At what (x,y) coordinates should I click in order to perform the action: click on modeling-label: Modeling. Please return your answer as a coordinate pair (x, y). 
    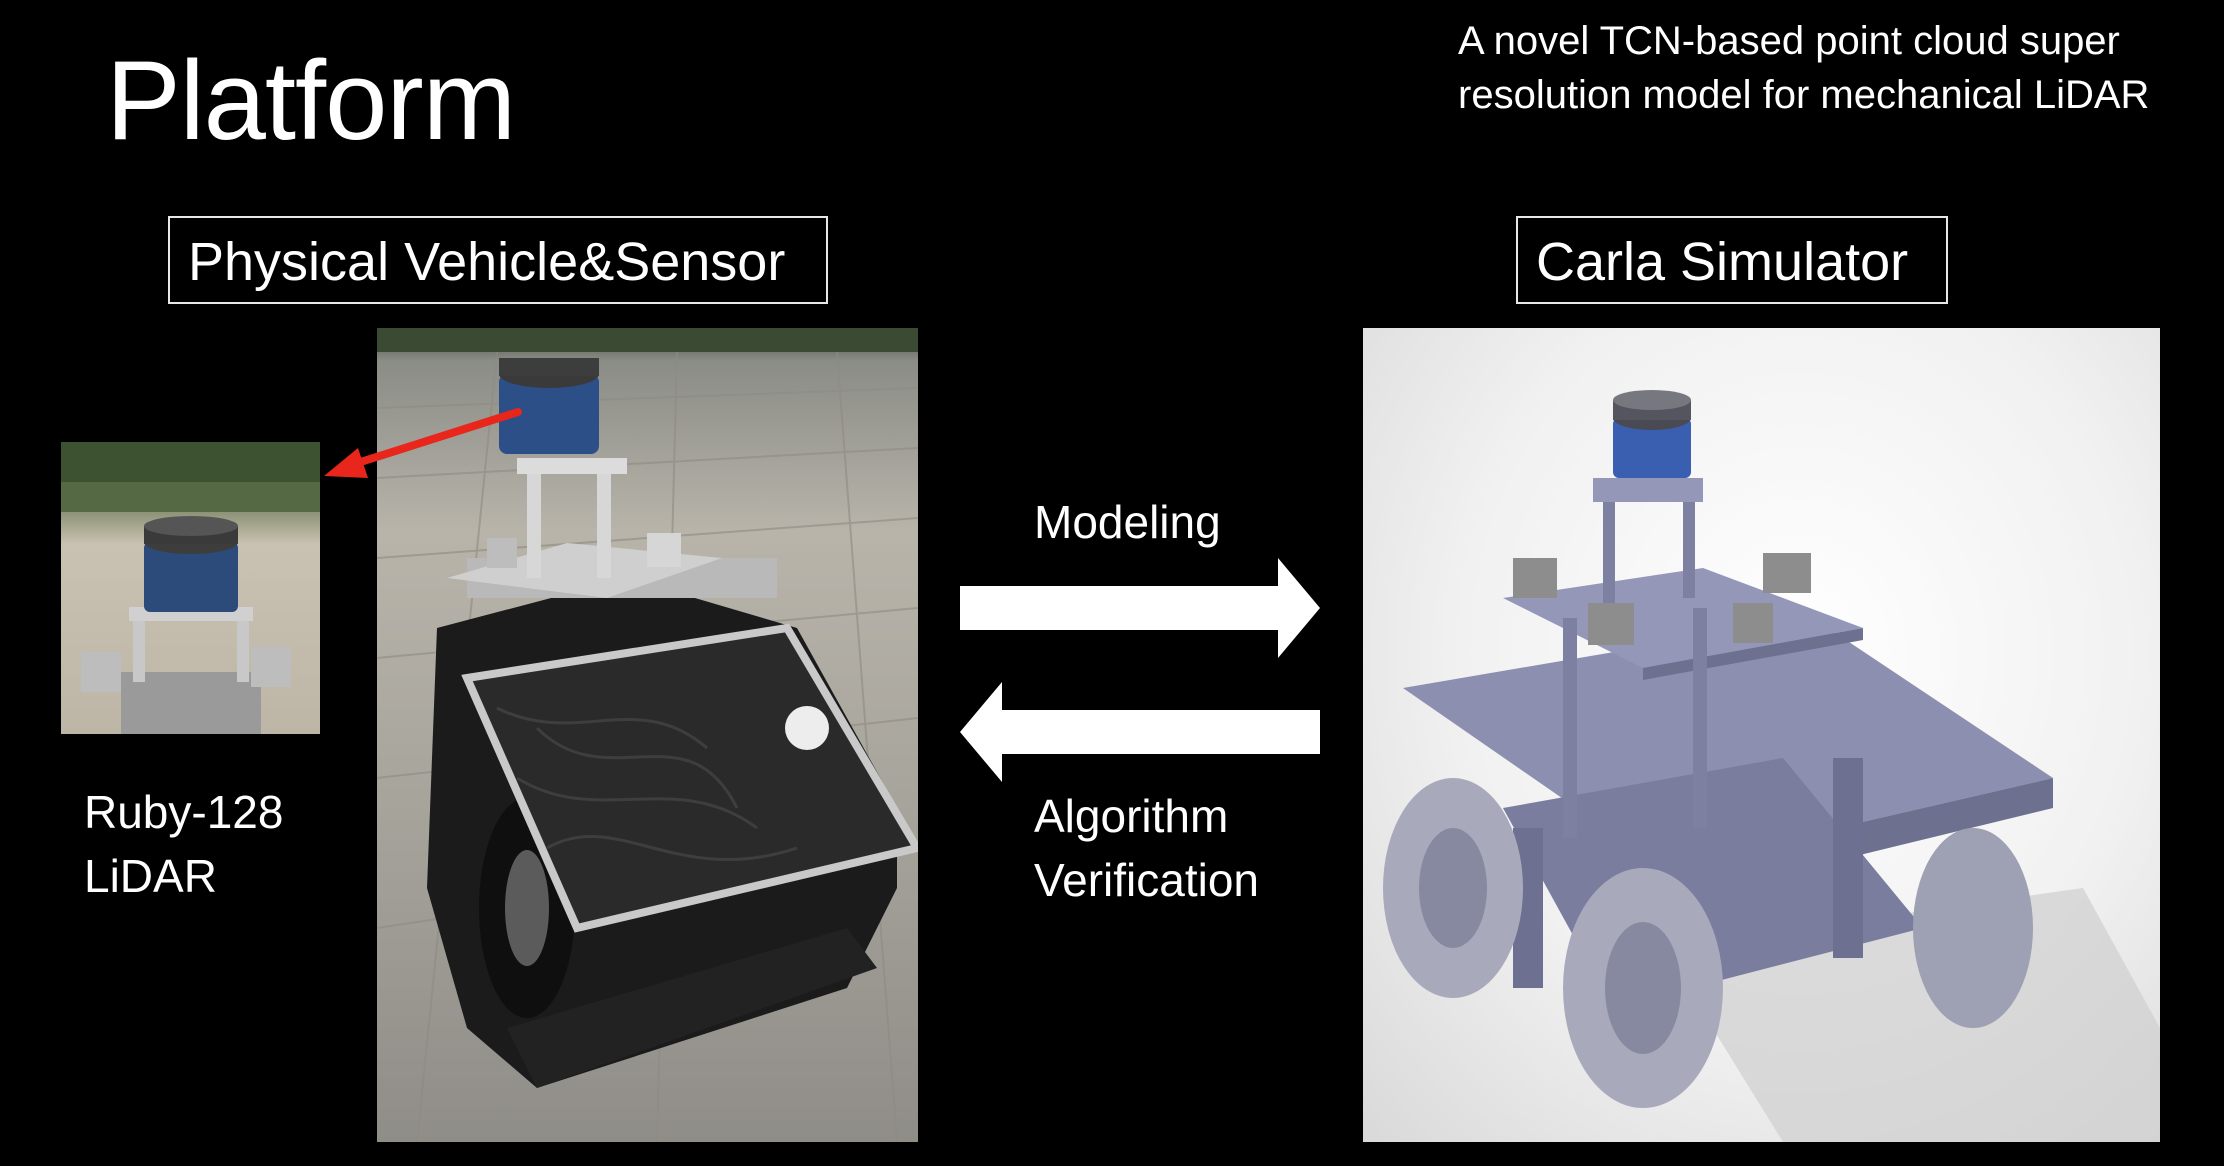
    Looking at the image, I should click on (1127, 522).